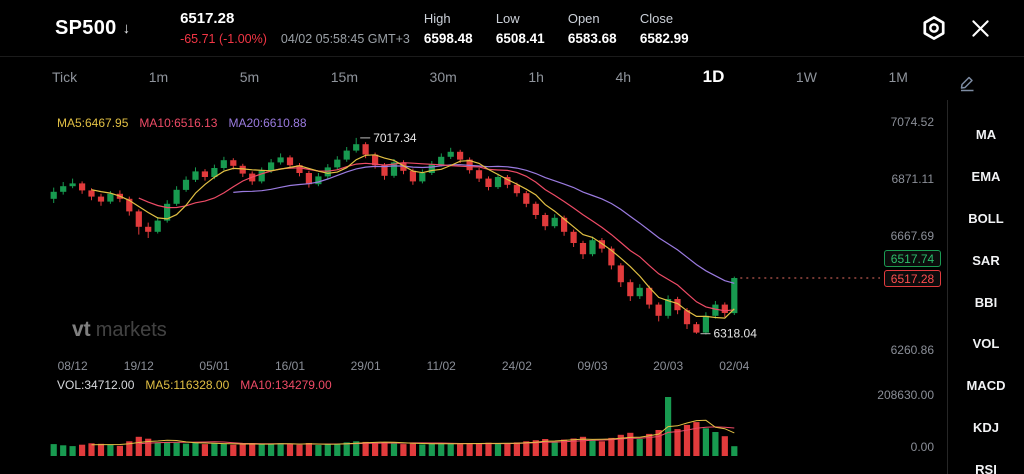 The width and height of the screenshot is (1024, 474). What do you see at coordinates (912, 278) in the screenshot?
I see `last-price-badge: 6517.28` at bounding box center [912, 278].